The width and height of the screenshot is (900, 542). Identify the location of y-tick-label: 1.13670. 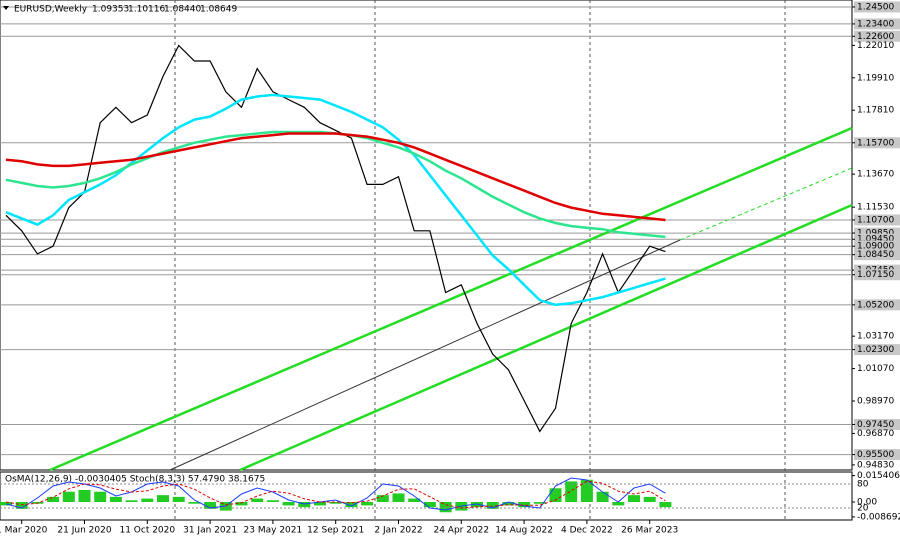
(875, 175).